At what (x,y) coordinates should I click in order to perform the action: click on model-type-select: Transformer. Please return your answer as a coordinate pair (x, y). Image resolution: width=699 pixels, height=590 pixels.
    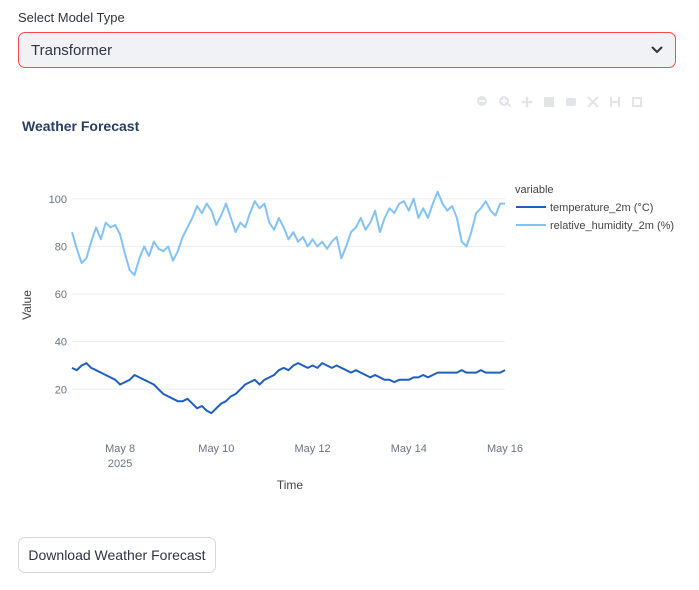
    Looking at the image, I should click on (347, 50).